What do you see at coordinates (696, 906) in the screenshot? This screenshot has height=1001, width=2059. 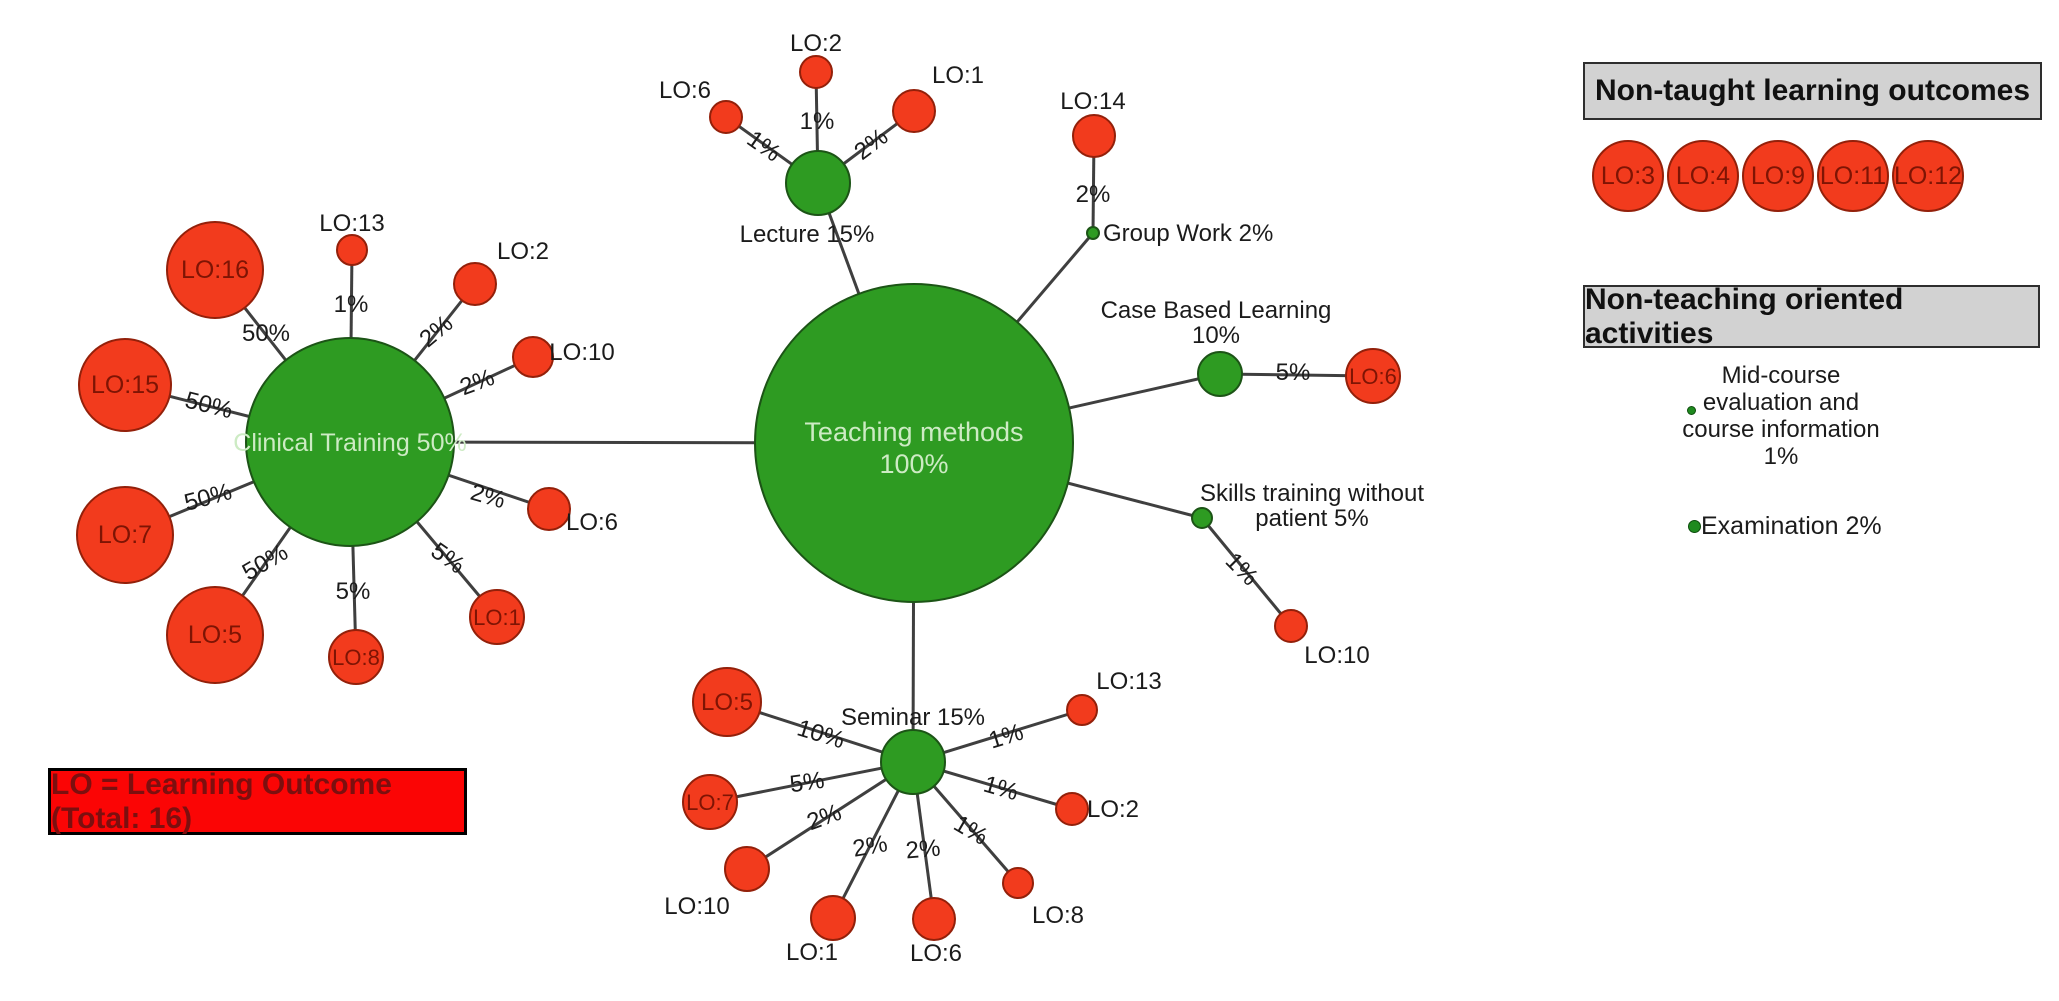 I see `node-label-se-lo10: LO:10` at bounding box center [696, 906].